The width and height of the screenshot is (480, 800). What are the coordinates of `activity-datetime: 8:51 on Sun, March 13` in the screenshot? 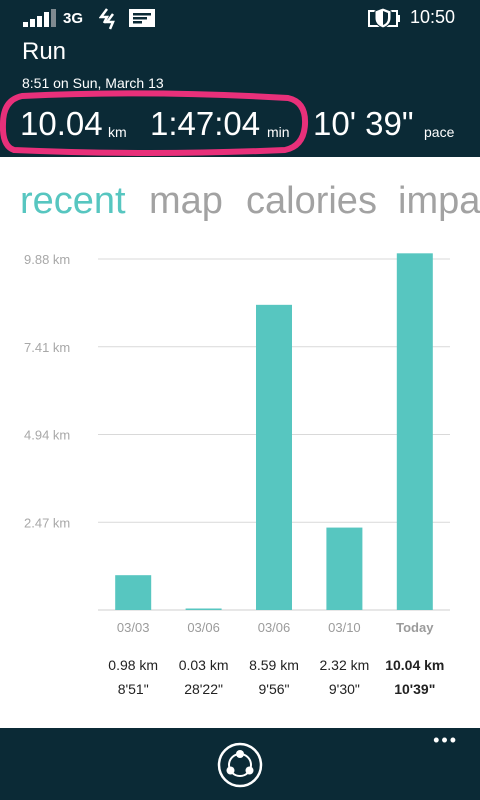 It's located at (93, 83).